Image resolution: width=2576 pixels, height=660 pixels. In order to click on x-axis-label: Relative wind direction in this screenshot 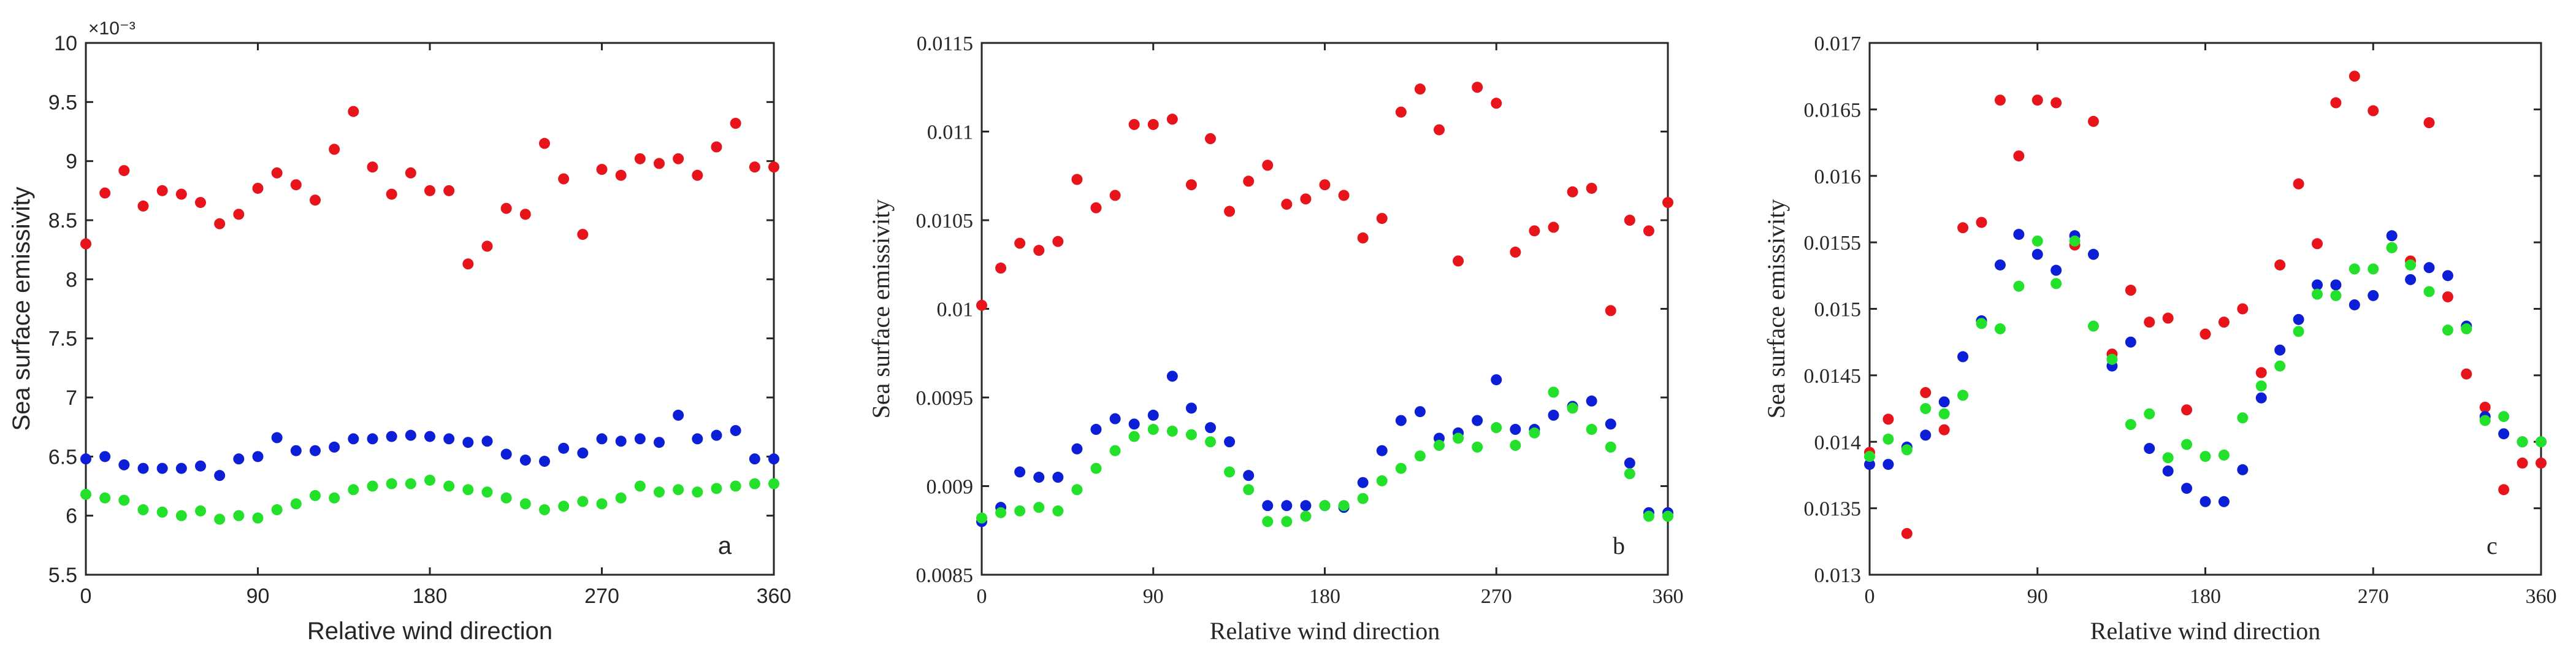, I will do `click(2205, 631)`.